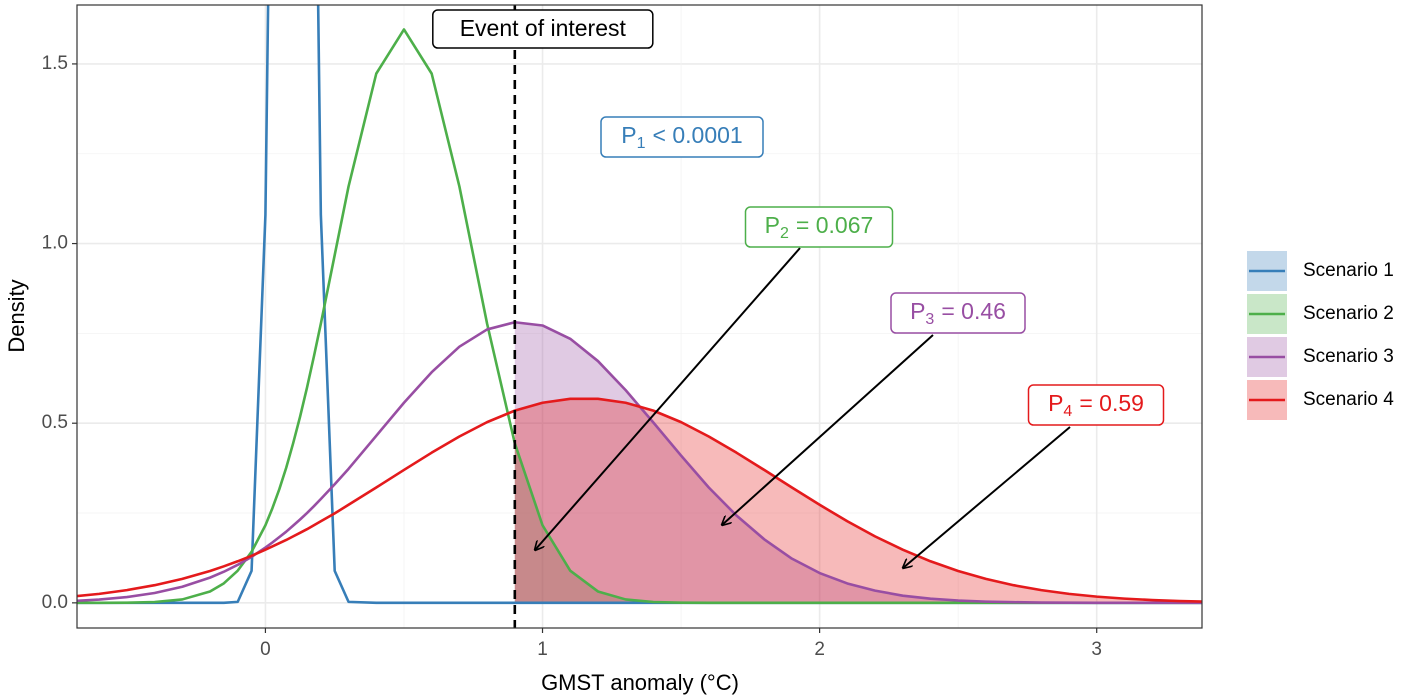  I want to click on x-tick-label: 3, so click(1096, 649).